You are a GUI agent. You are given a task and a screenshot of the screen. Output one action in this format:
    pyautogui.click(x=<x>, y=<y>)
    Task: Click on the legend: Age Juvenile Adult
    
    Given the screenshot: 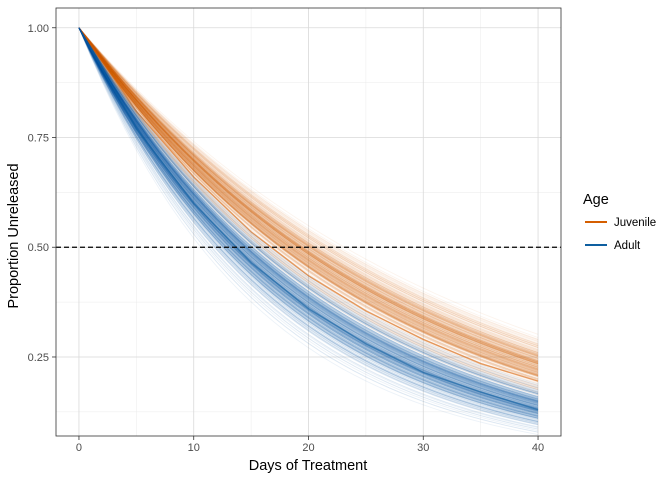 What is the action you would take?
    pyautogui.click(x=619, y=222)
    